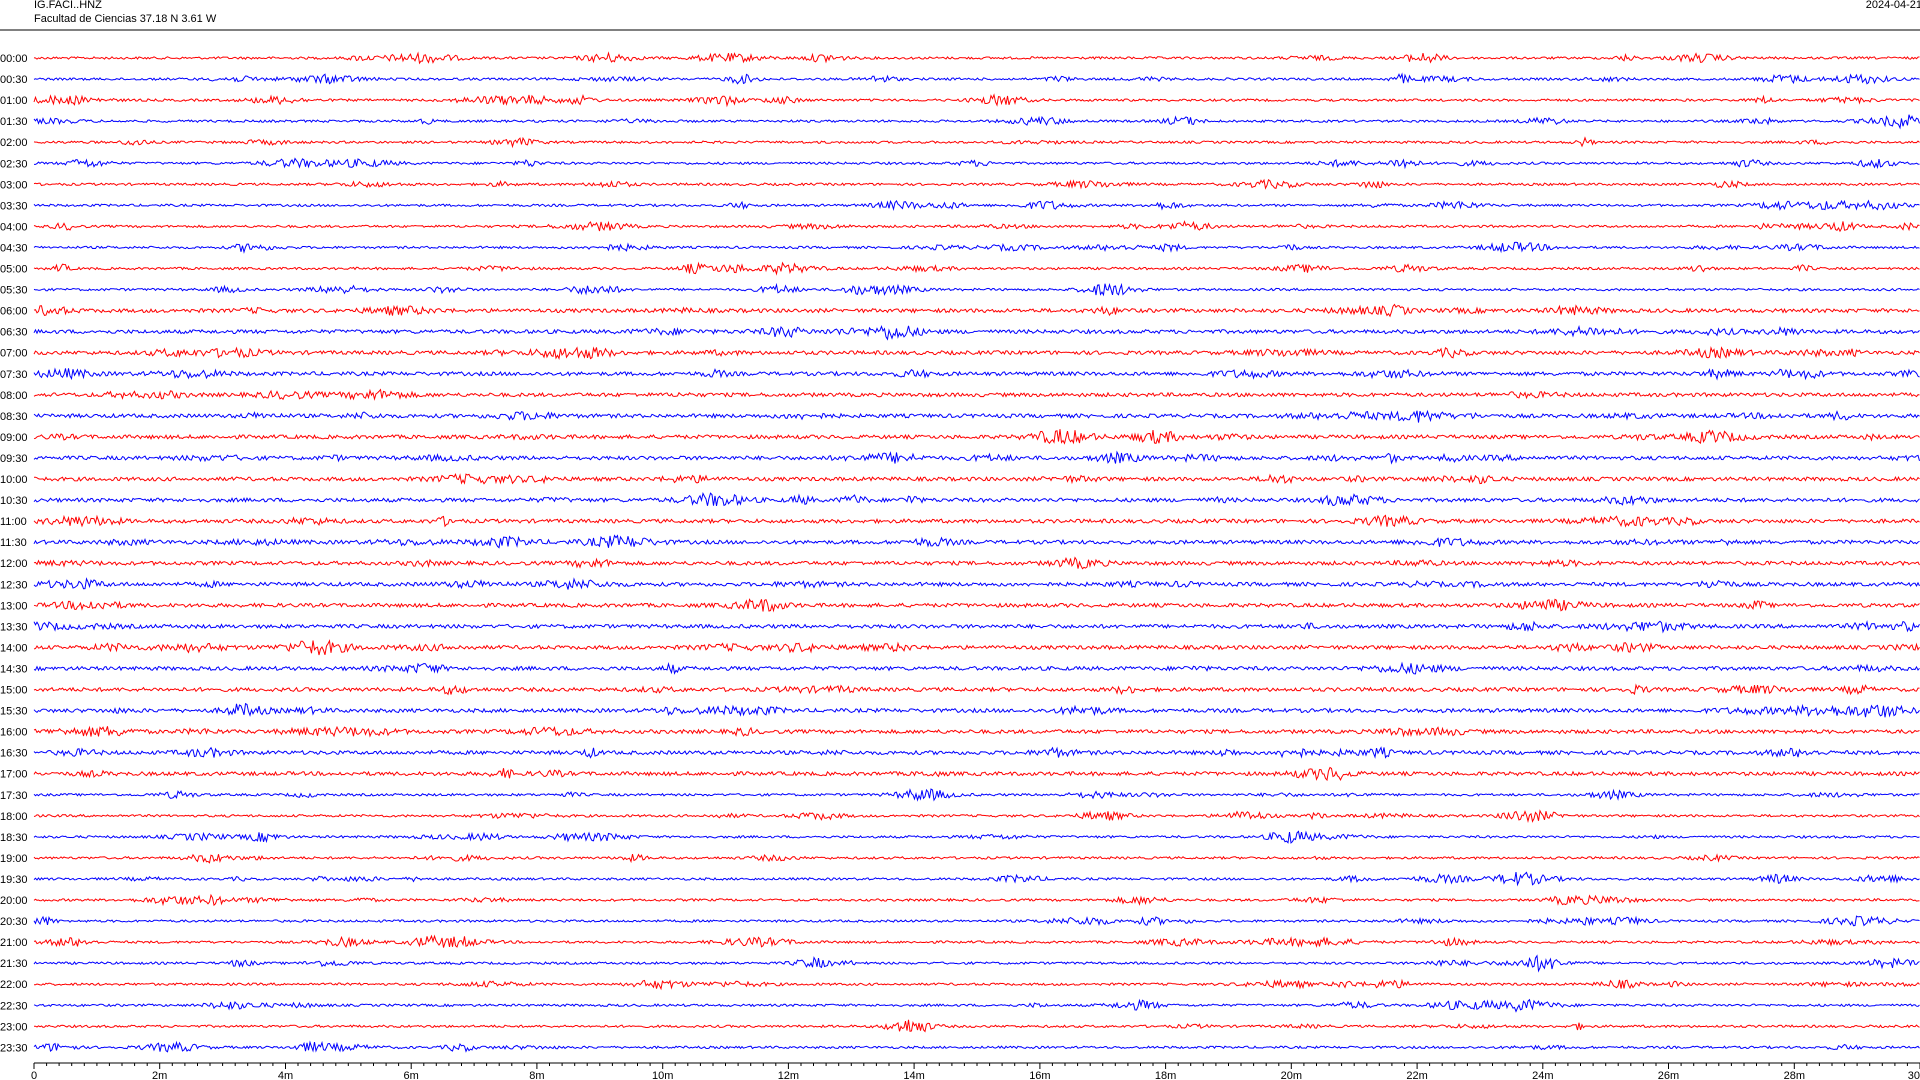 The image size is (1920, 1080). Describe the element at coordinates (1892, 5) in the screenshot. I see `record-date: 2024-04-21` at that location.